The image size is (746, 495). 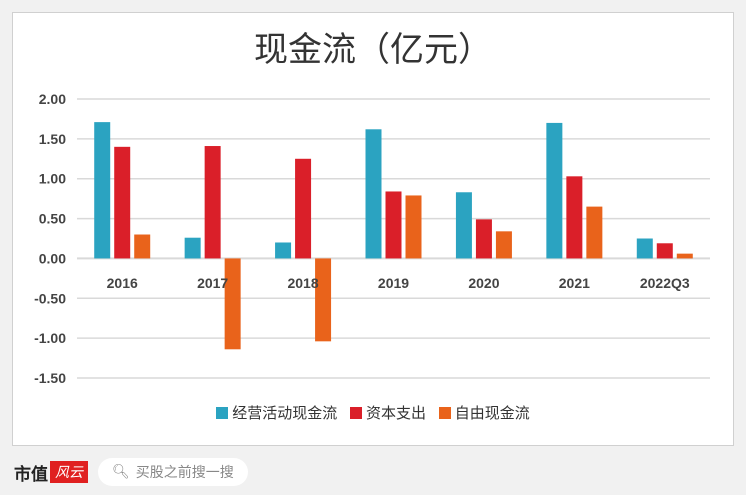 What do you see at coordinates (52, 179) in the screenshot?
I see `y-tick-label: 1.00` at bounding box center [52, 179].